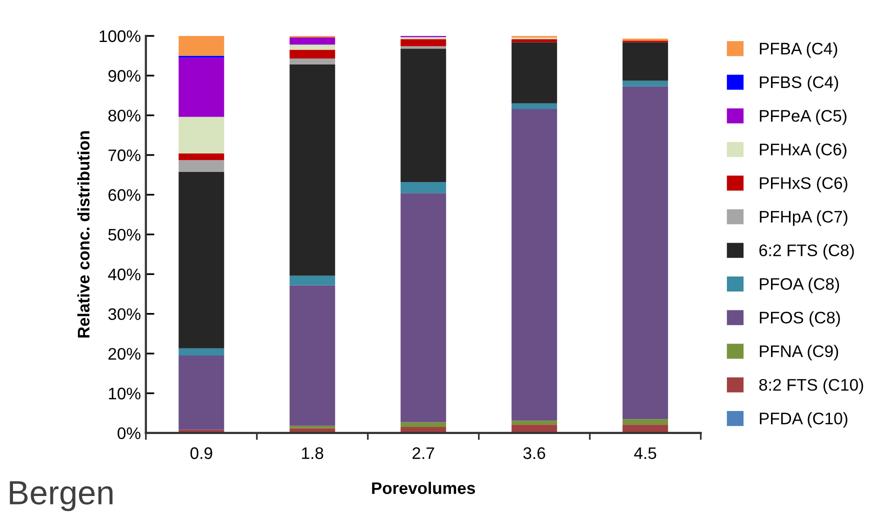 The height and width of the screenshot is (528, 895). I want to click on y-tick-label: 100%, so click(120, 36).